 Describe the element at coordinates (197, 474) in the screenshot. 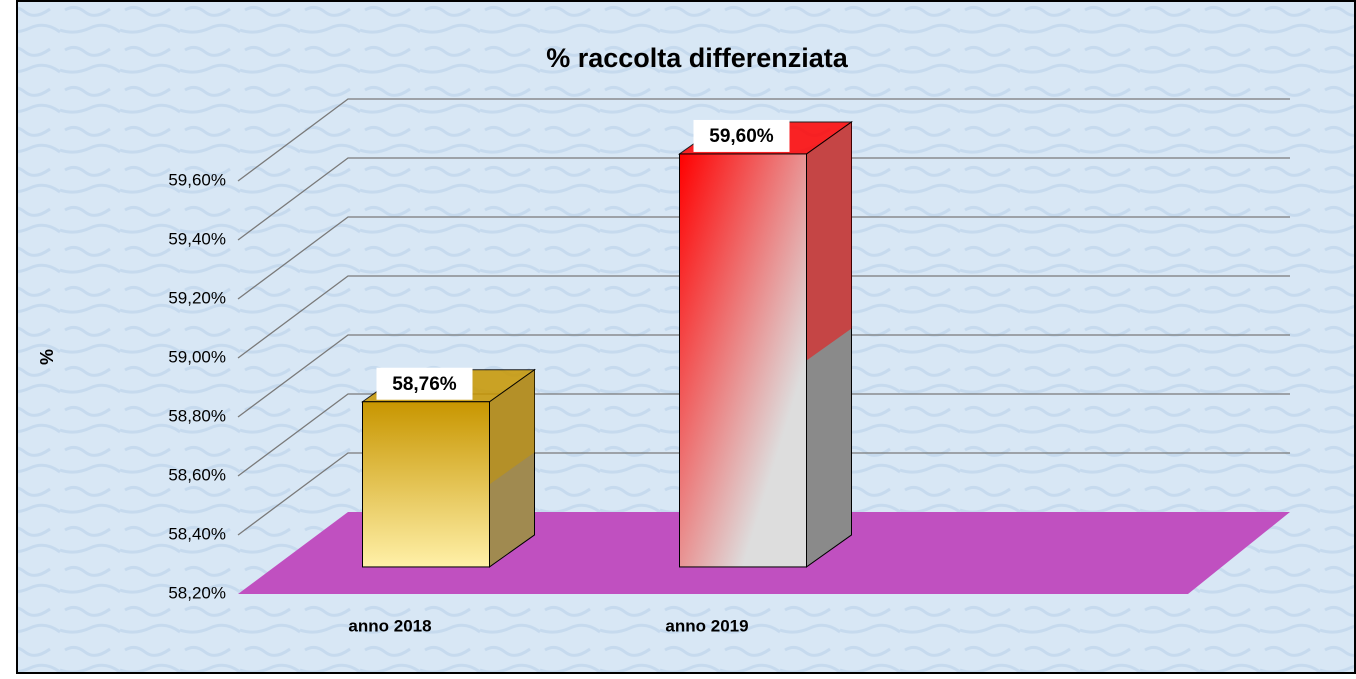

I see `y-tick-label: 58,60%` at that location.